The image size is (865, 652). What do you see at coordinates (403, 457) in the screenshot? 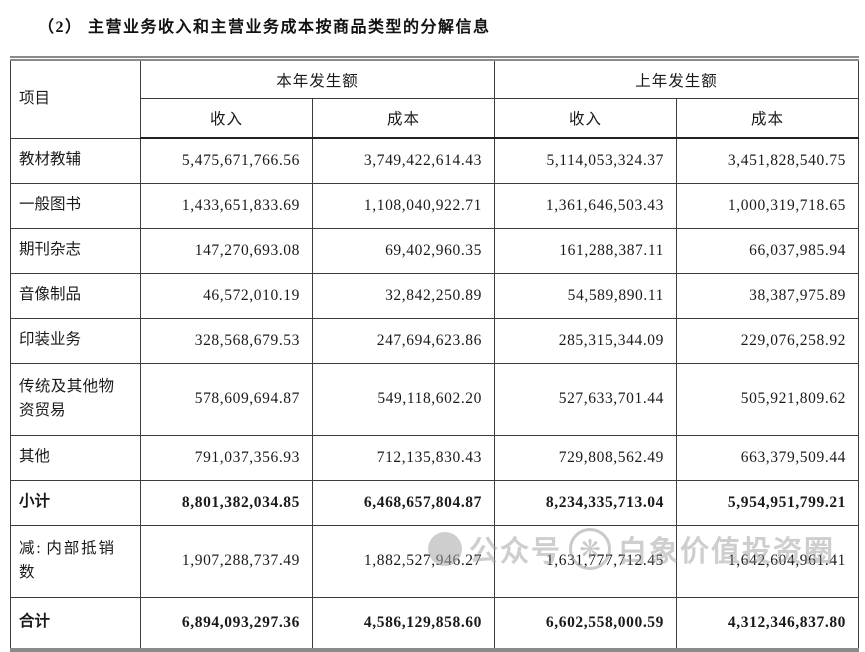
I see `cell-cy-cost: 712,135,830.43` at bounding box center [403, 457].